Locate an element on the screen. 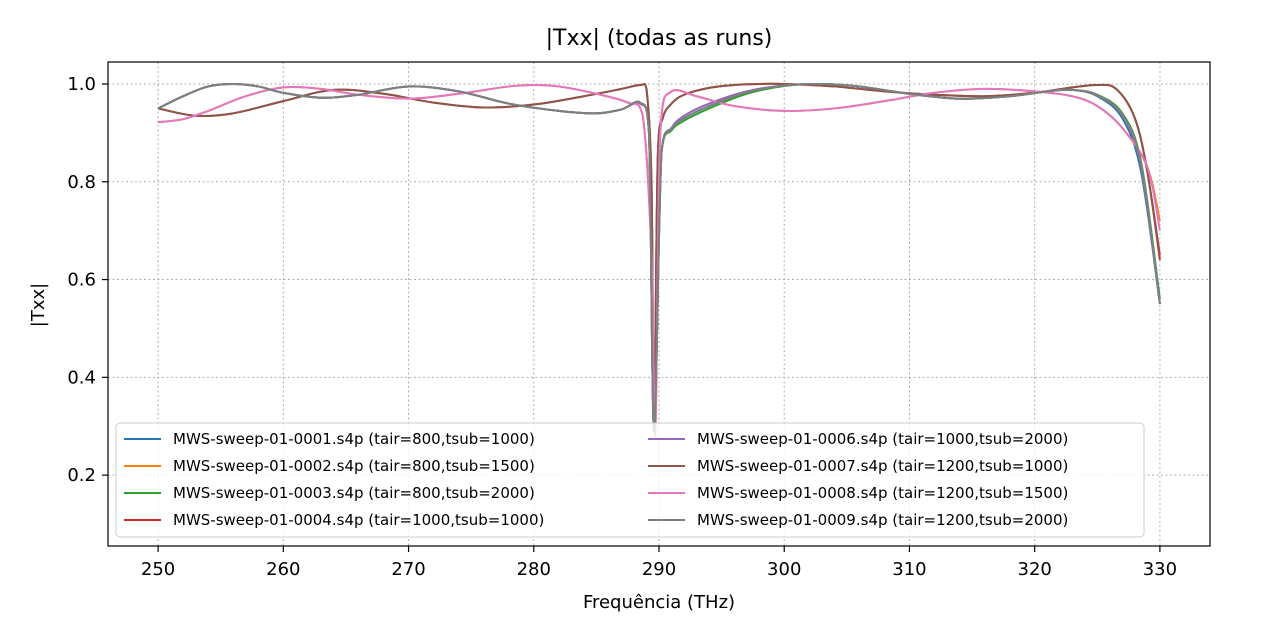  y-tick-label: 0.6 is located at coordinates (81, 280).